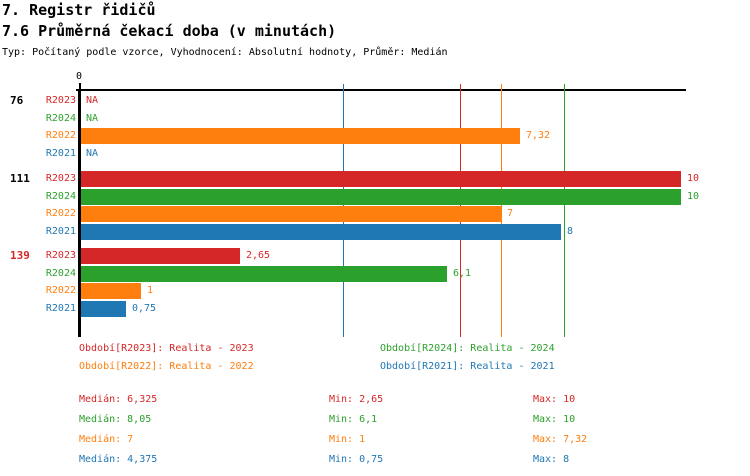 The height and width of the screenshot is (476, 750). What do you see at coordinates (106, 439) in the screenshot?
I see `median-cell-R2022: Medián: 7` at bounding box center [106, 439].